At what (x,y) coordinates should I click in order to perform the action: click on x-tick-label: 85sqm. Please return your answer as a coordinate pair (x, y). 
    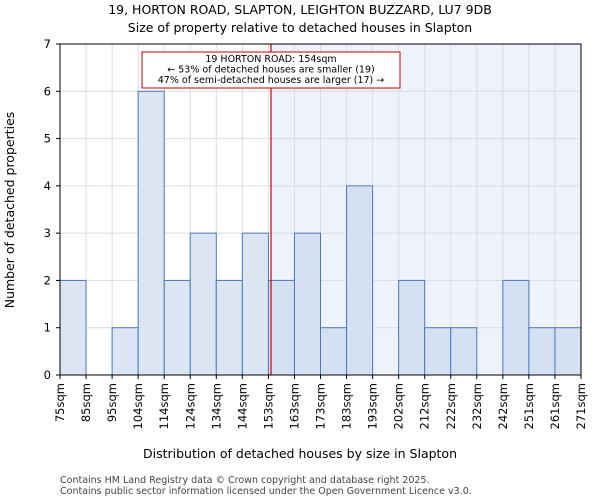
    Looking at the image, I should click on (86, 402).